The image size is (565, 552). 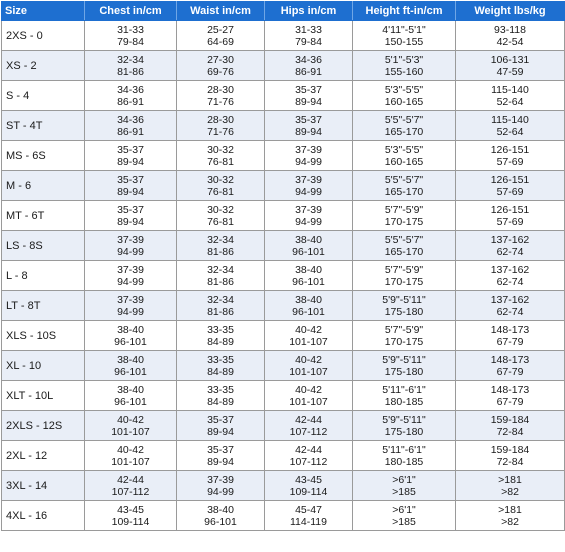 What do you see at coordinates (404, 251) in the screenshot?
I see `height-metric: 165-170` at bounding box center [404, 251].